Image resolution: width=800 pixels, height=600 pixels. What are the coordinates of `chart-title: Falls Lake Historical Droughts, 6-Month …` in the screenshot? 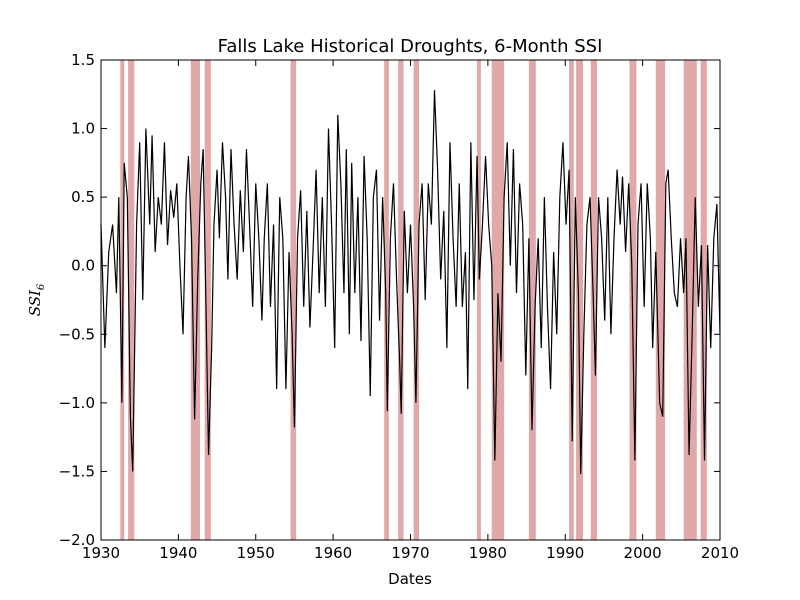 It's located at (410, 46).